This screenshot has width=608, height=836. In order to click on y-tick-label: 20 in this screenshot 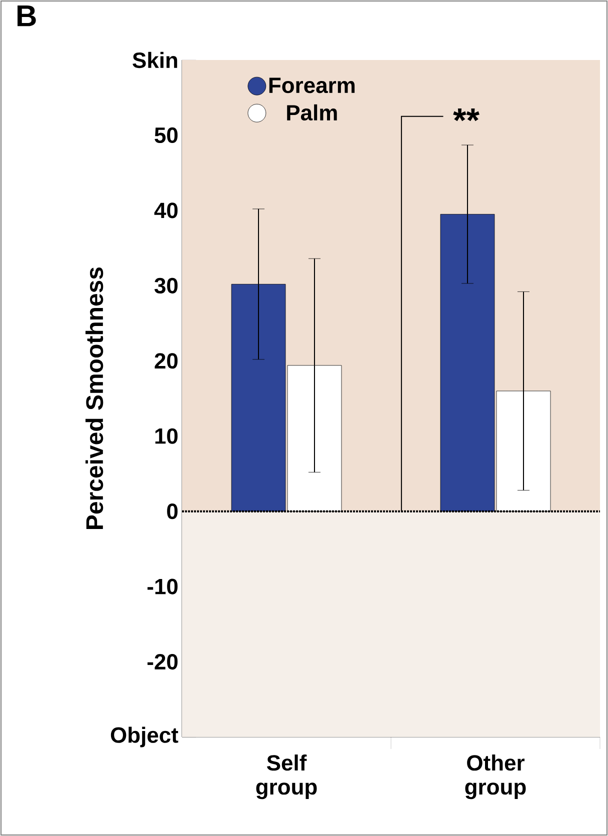, I will do `click(166, 361)`.